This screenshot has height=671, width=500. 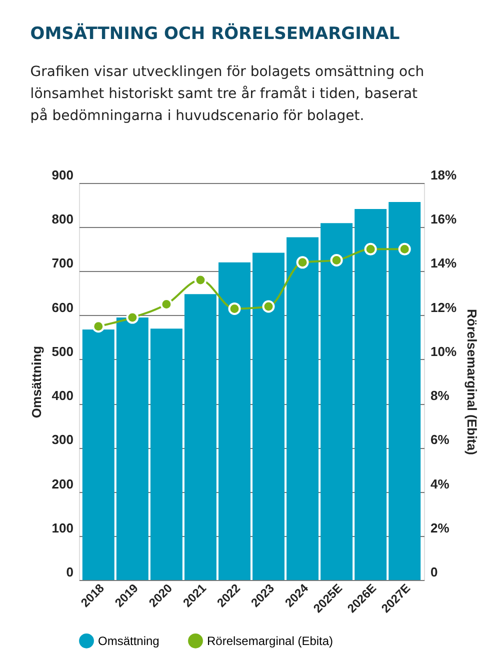 I want to click on y-tick-label: 0, so click(x=70, y=572).